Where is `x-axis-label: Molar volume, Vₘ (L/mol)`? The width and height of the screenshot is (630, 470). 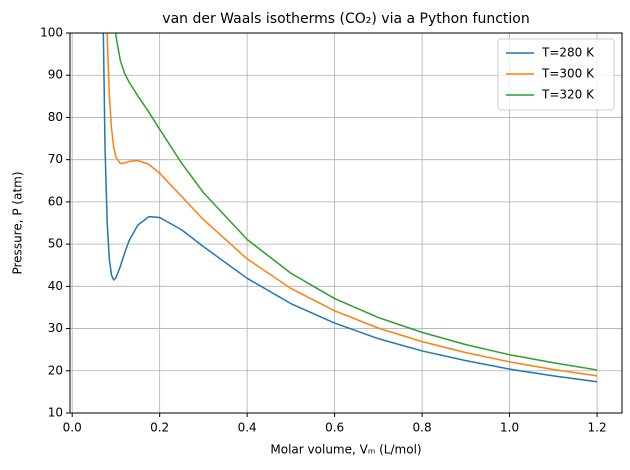
x-axis-label: Molar volume, Vₘ (L/mol) is located at coordinates (345, 450).